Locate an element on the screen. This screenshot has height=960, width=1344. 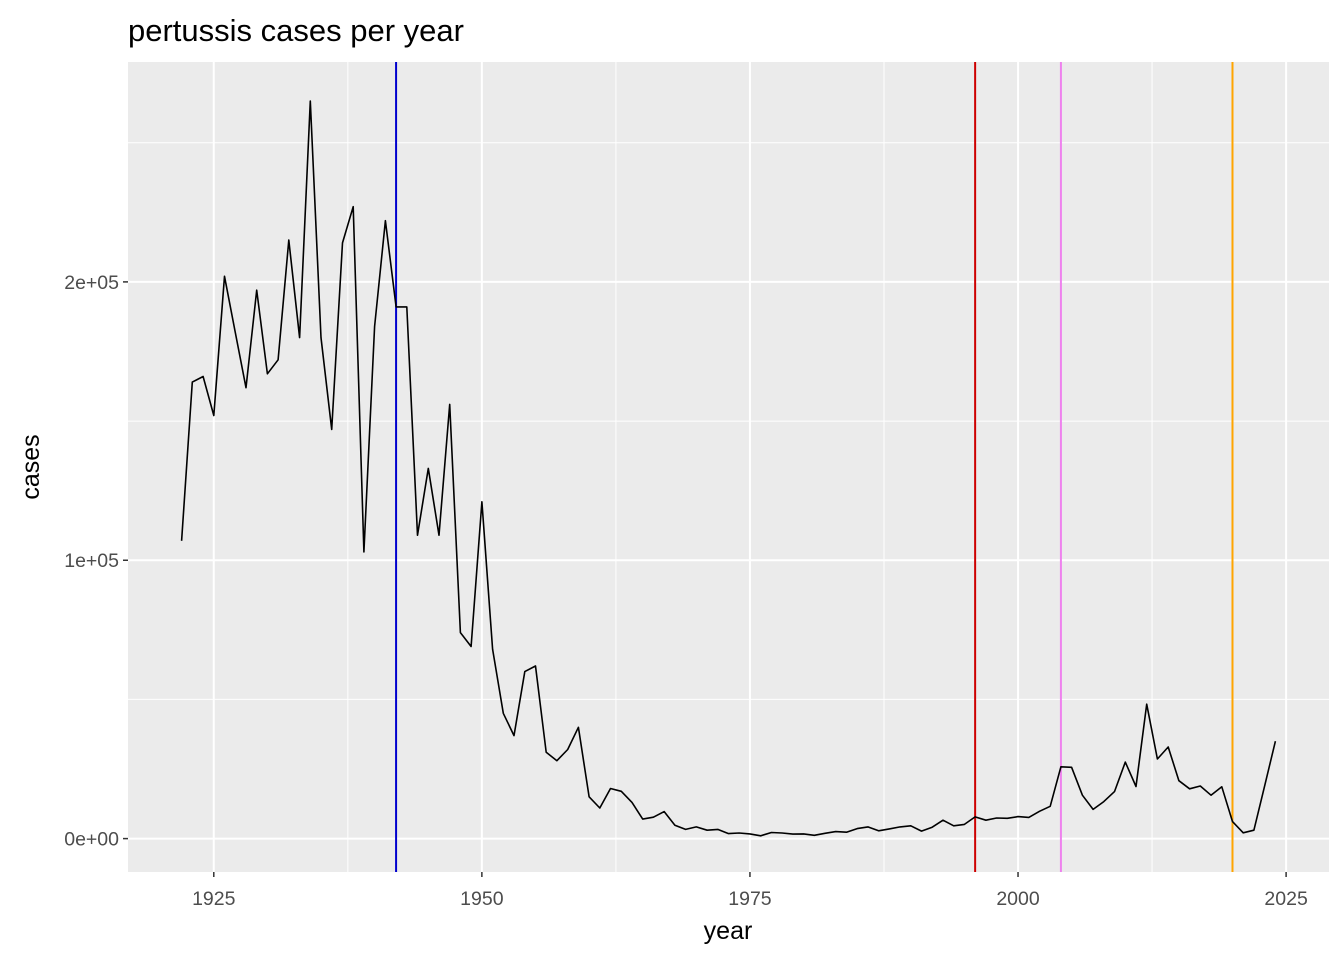
x-tick-label: 1975 is located at coordinates (750, 899).